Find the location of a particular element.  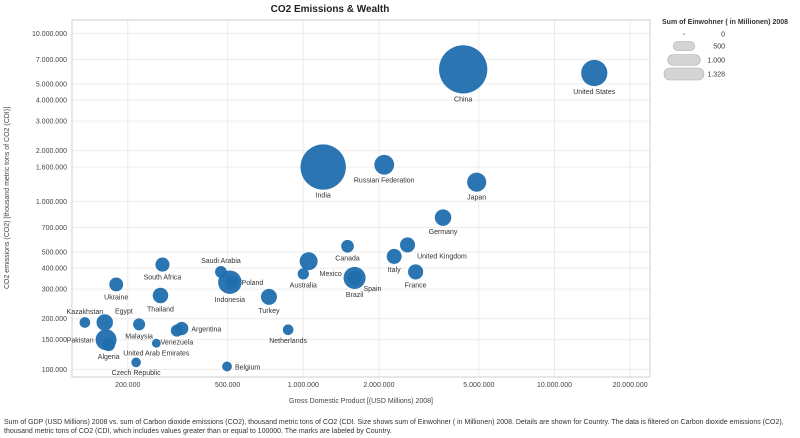

y-tick-label: 1.000.000 is located at coordinates (51, 202).